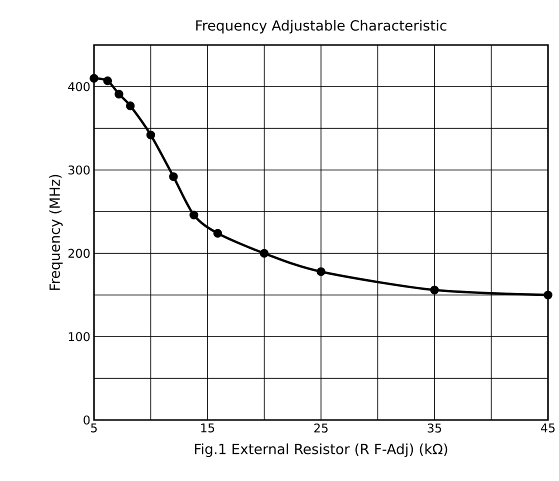  I want to click on x-tick-label: 35, so click(435, 428).